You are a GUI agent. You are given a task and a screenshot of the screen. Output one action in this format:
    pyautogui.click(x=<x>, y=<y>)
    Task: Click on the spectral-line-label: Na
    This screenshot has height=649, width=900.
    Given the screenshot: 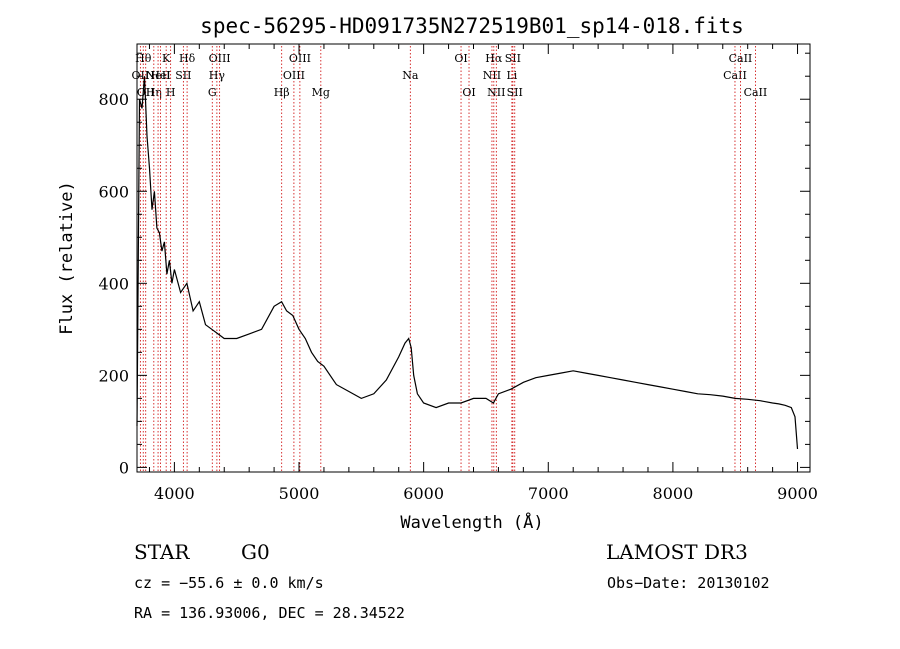 What is the action you would take?
    pyautogui.click(x=410, y=75)
    